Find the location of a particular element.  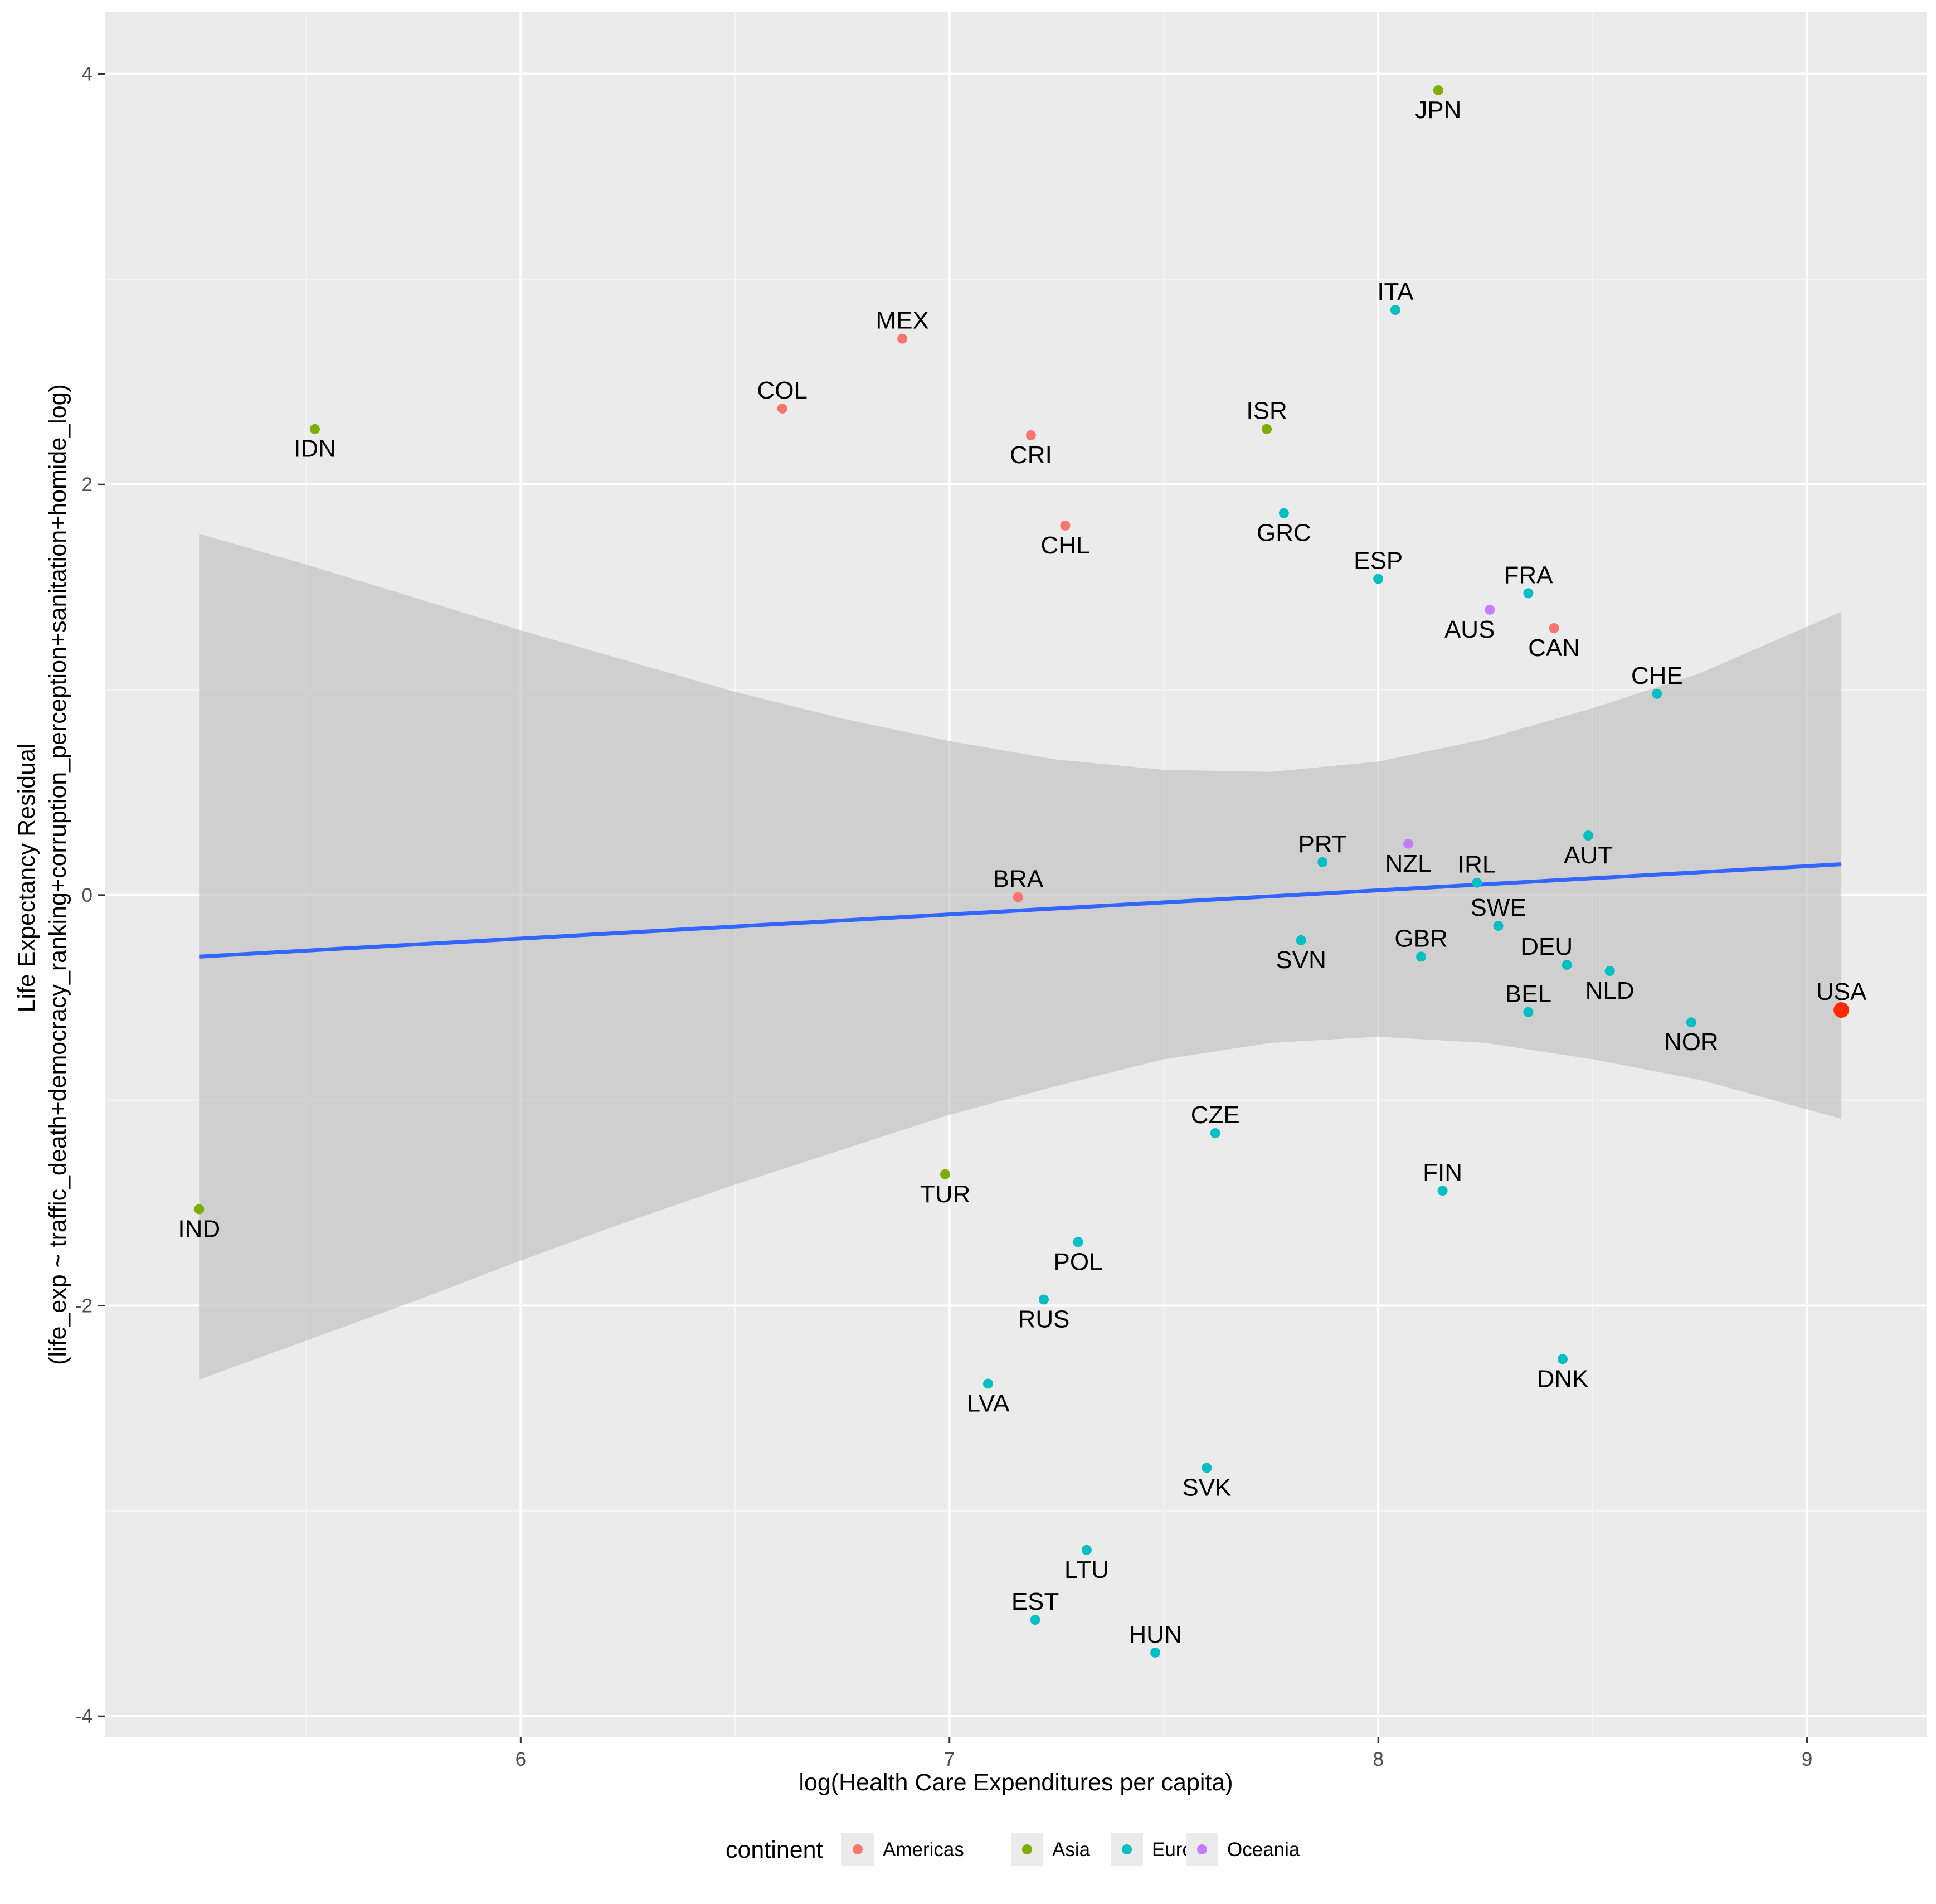

point-tur is located at coordinates (945, 1174).